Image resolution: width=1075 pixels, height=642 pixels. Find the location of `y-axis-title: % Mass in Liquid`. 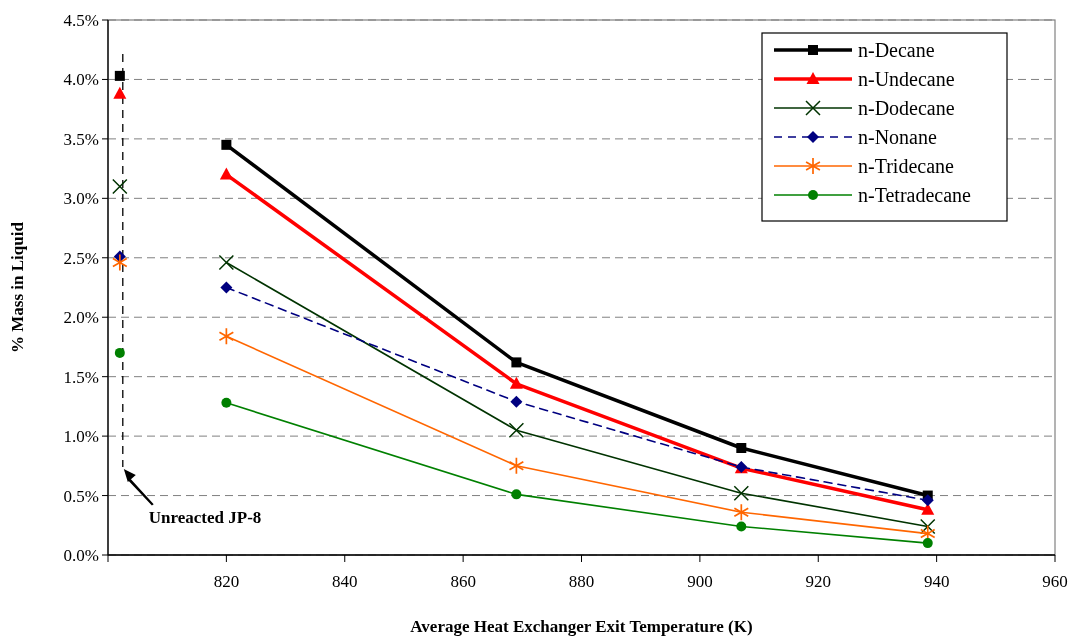

y-axis-title: % Mass in Liquid is located at coordinates (17, 287).